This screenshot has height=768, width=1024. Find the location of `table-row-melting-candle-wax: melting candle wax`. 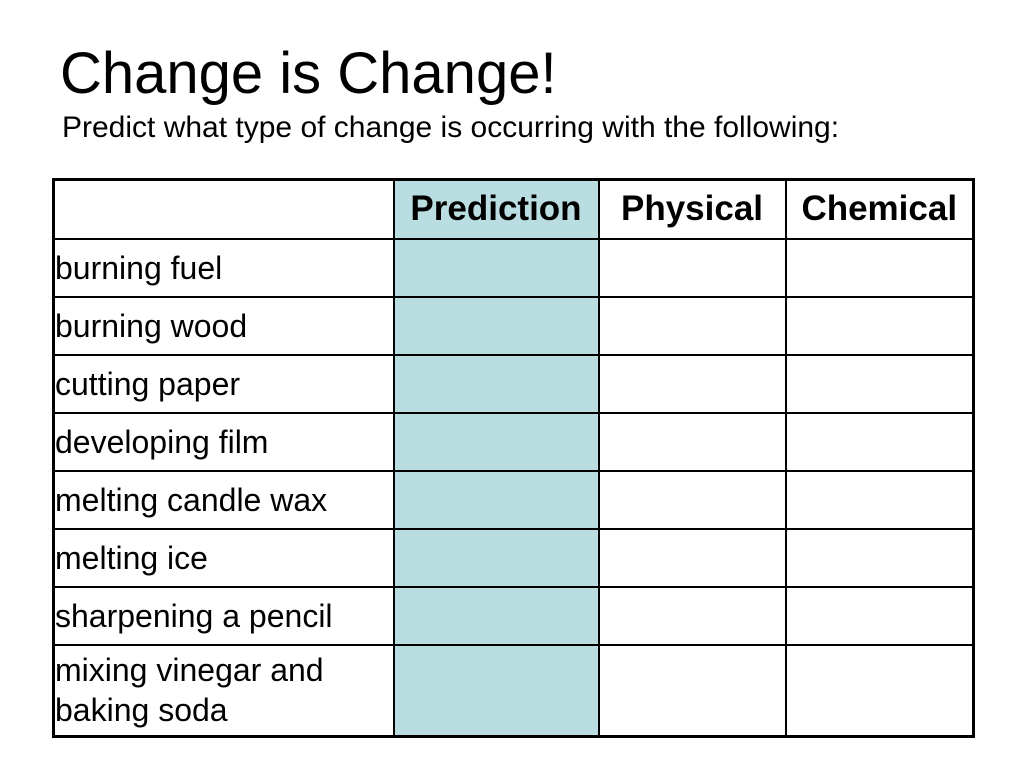

table-row-melting-candle-wax: melting candle wax is located at coordinates (513, 499).